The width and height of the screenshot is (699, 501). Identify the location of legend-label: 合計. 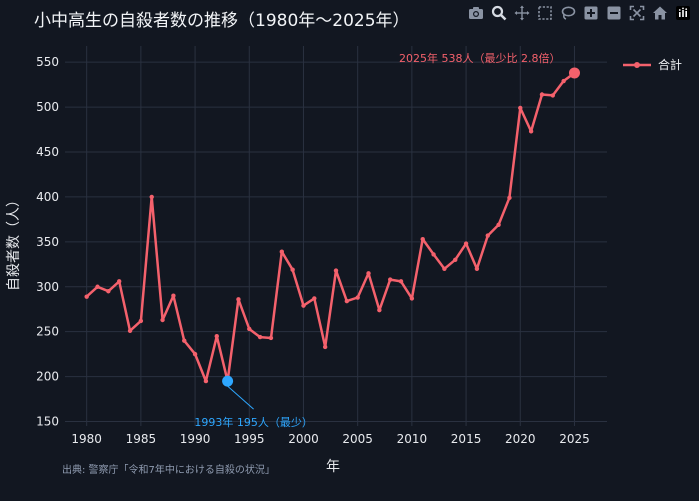
(670, 65).